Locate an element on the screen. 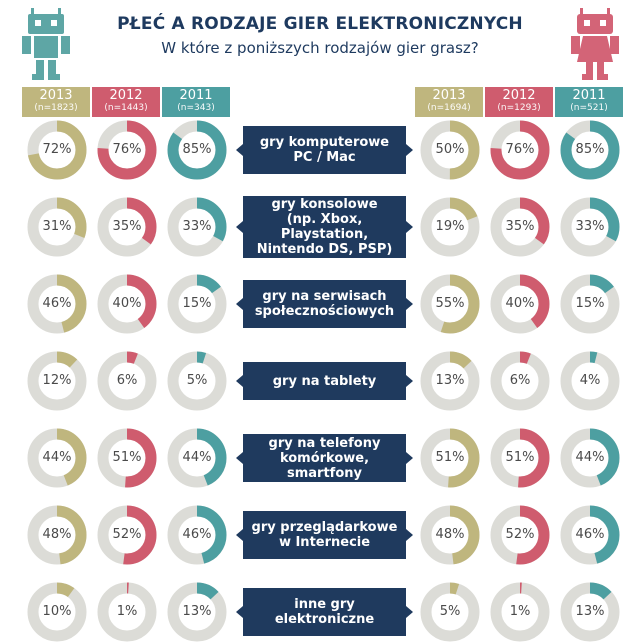 The height and width of the screenshot is (643, 640). donut-value-label: 50% is located at coordinates (450, 149).